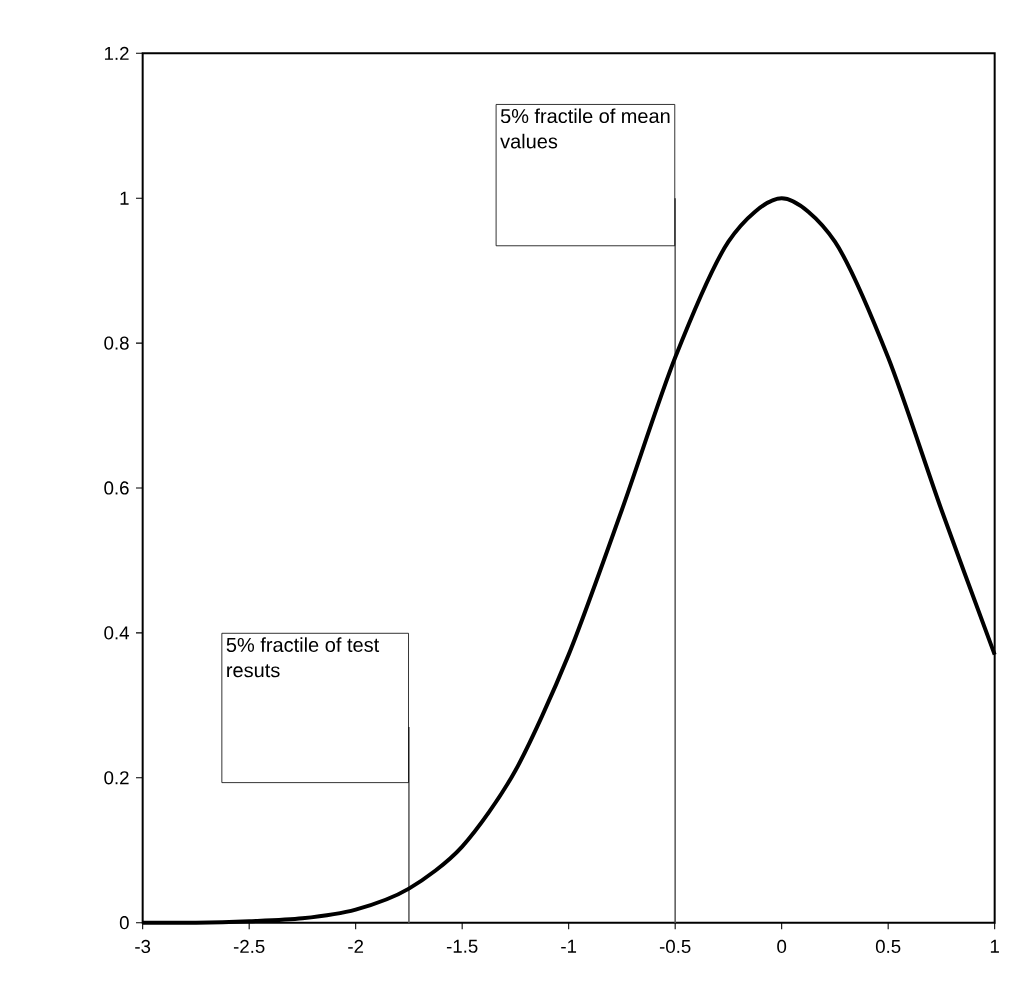 This screenshot has height=1008, width=1036. What do you see at coordinates (888, 946) in the screenshot?
I see `x-tick-label: 0.5` at bounding box center [888, 946].